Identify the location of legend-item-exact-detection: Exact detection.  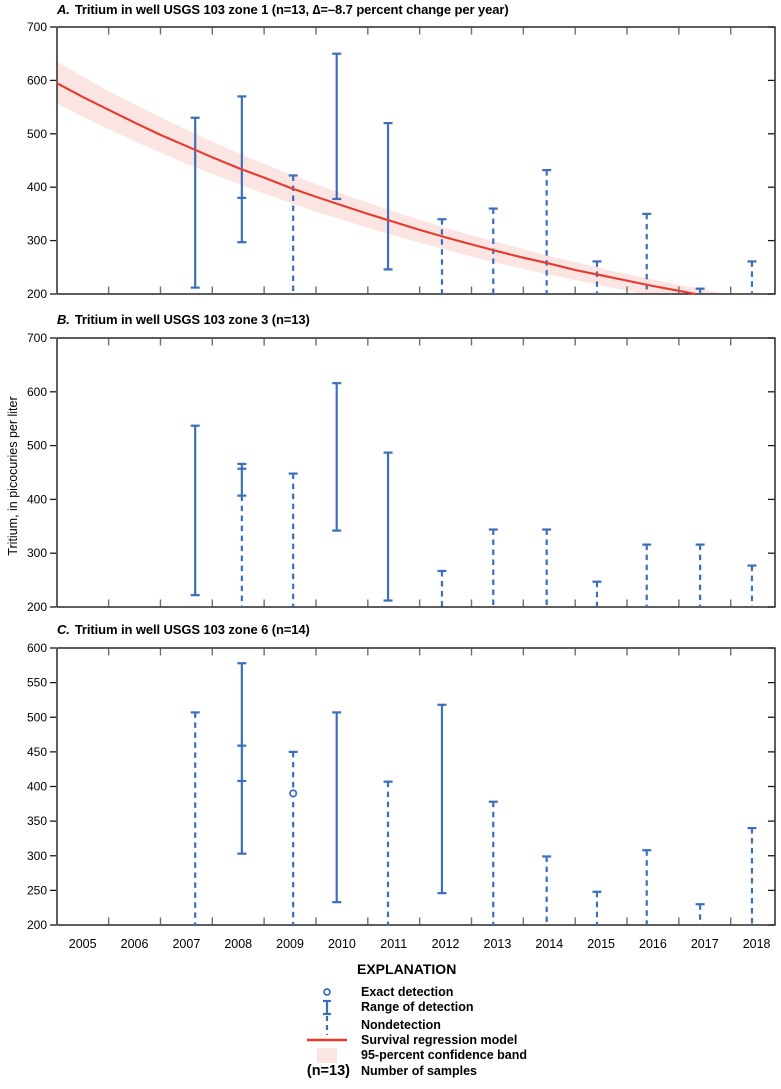
(378, 992).